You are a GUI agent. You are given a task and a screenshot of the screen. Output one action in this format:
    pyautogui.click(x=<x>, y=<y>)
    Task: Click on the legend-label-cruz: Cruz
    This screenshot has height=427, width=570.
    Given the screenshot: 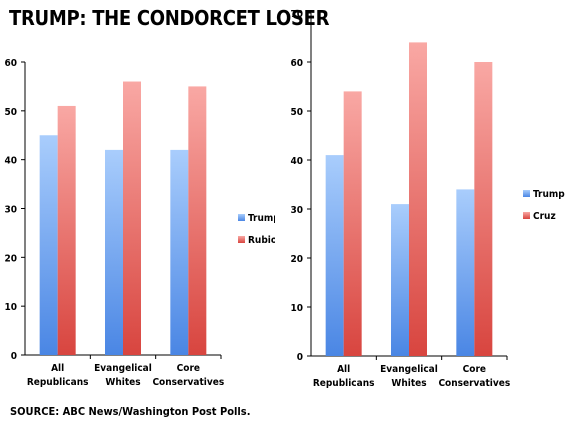 What is the action you would take?
    pyautogui.click(x=544, y=216)
    